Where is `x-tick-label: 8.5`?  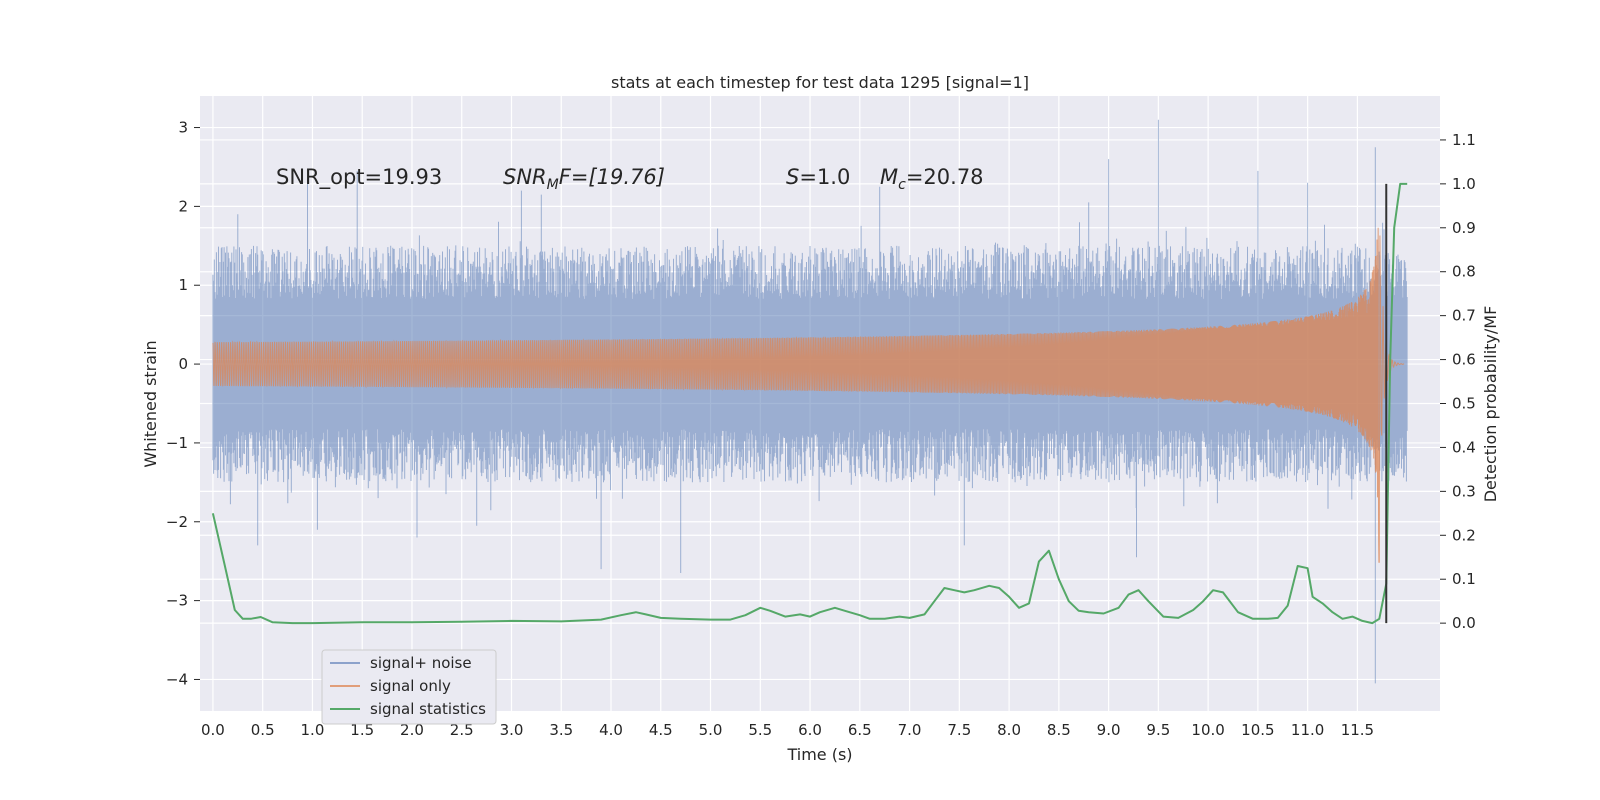
x-tick-label: 8.5 is located at coordinates (1059, 730).